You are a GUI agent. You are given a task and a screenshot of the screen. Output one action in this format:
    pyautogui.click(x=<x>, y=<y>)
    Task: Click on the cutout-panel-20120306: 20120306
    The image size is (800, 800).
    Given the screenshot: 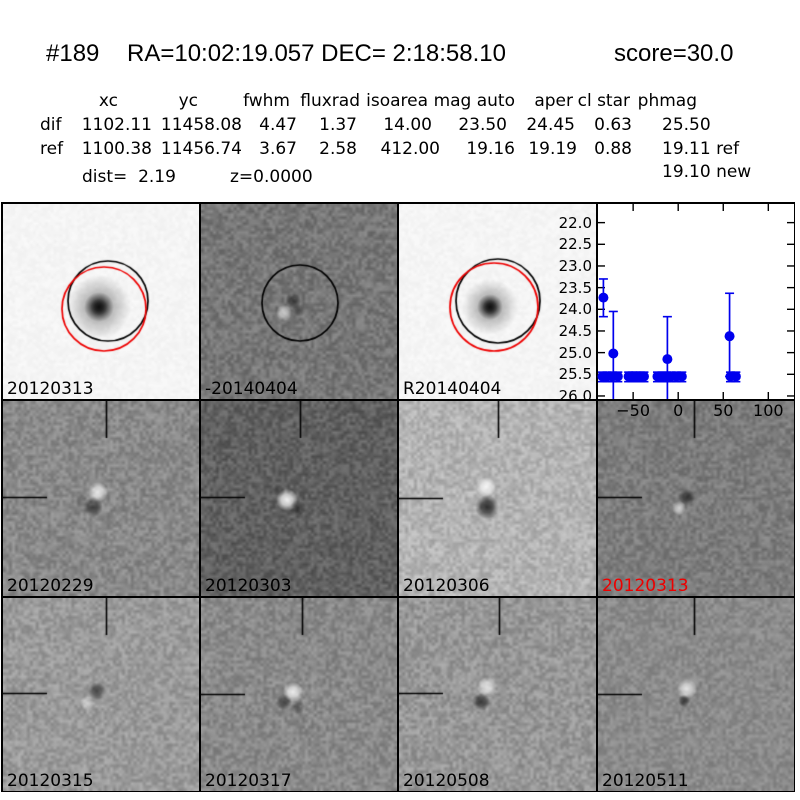 What is the action you would take?
    pyautogui.click(x=497, y=498)
    